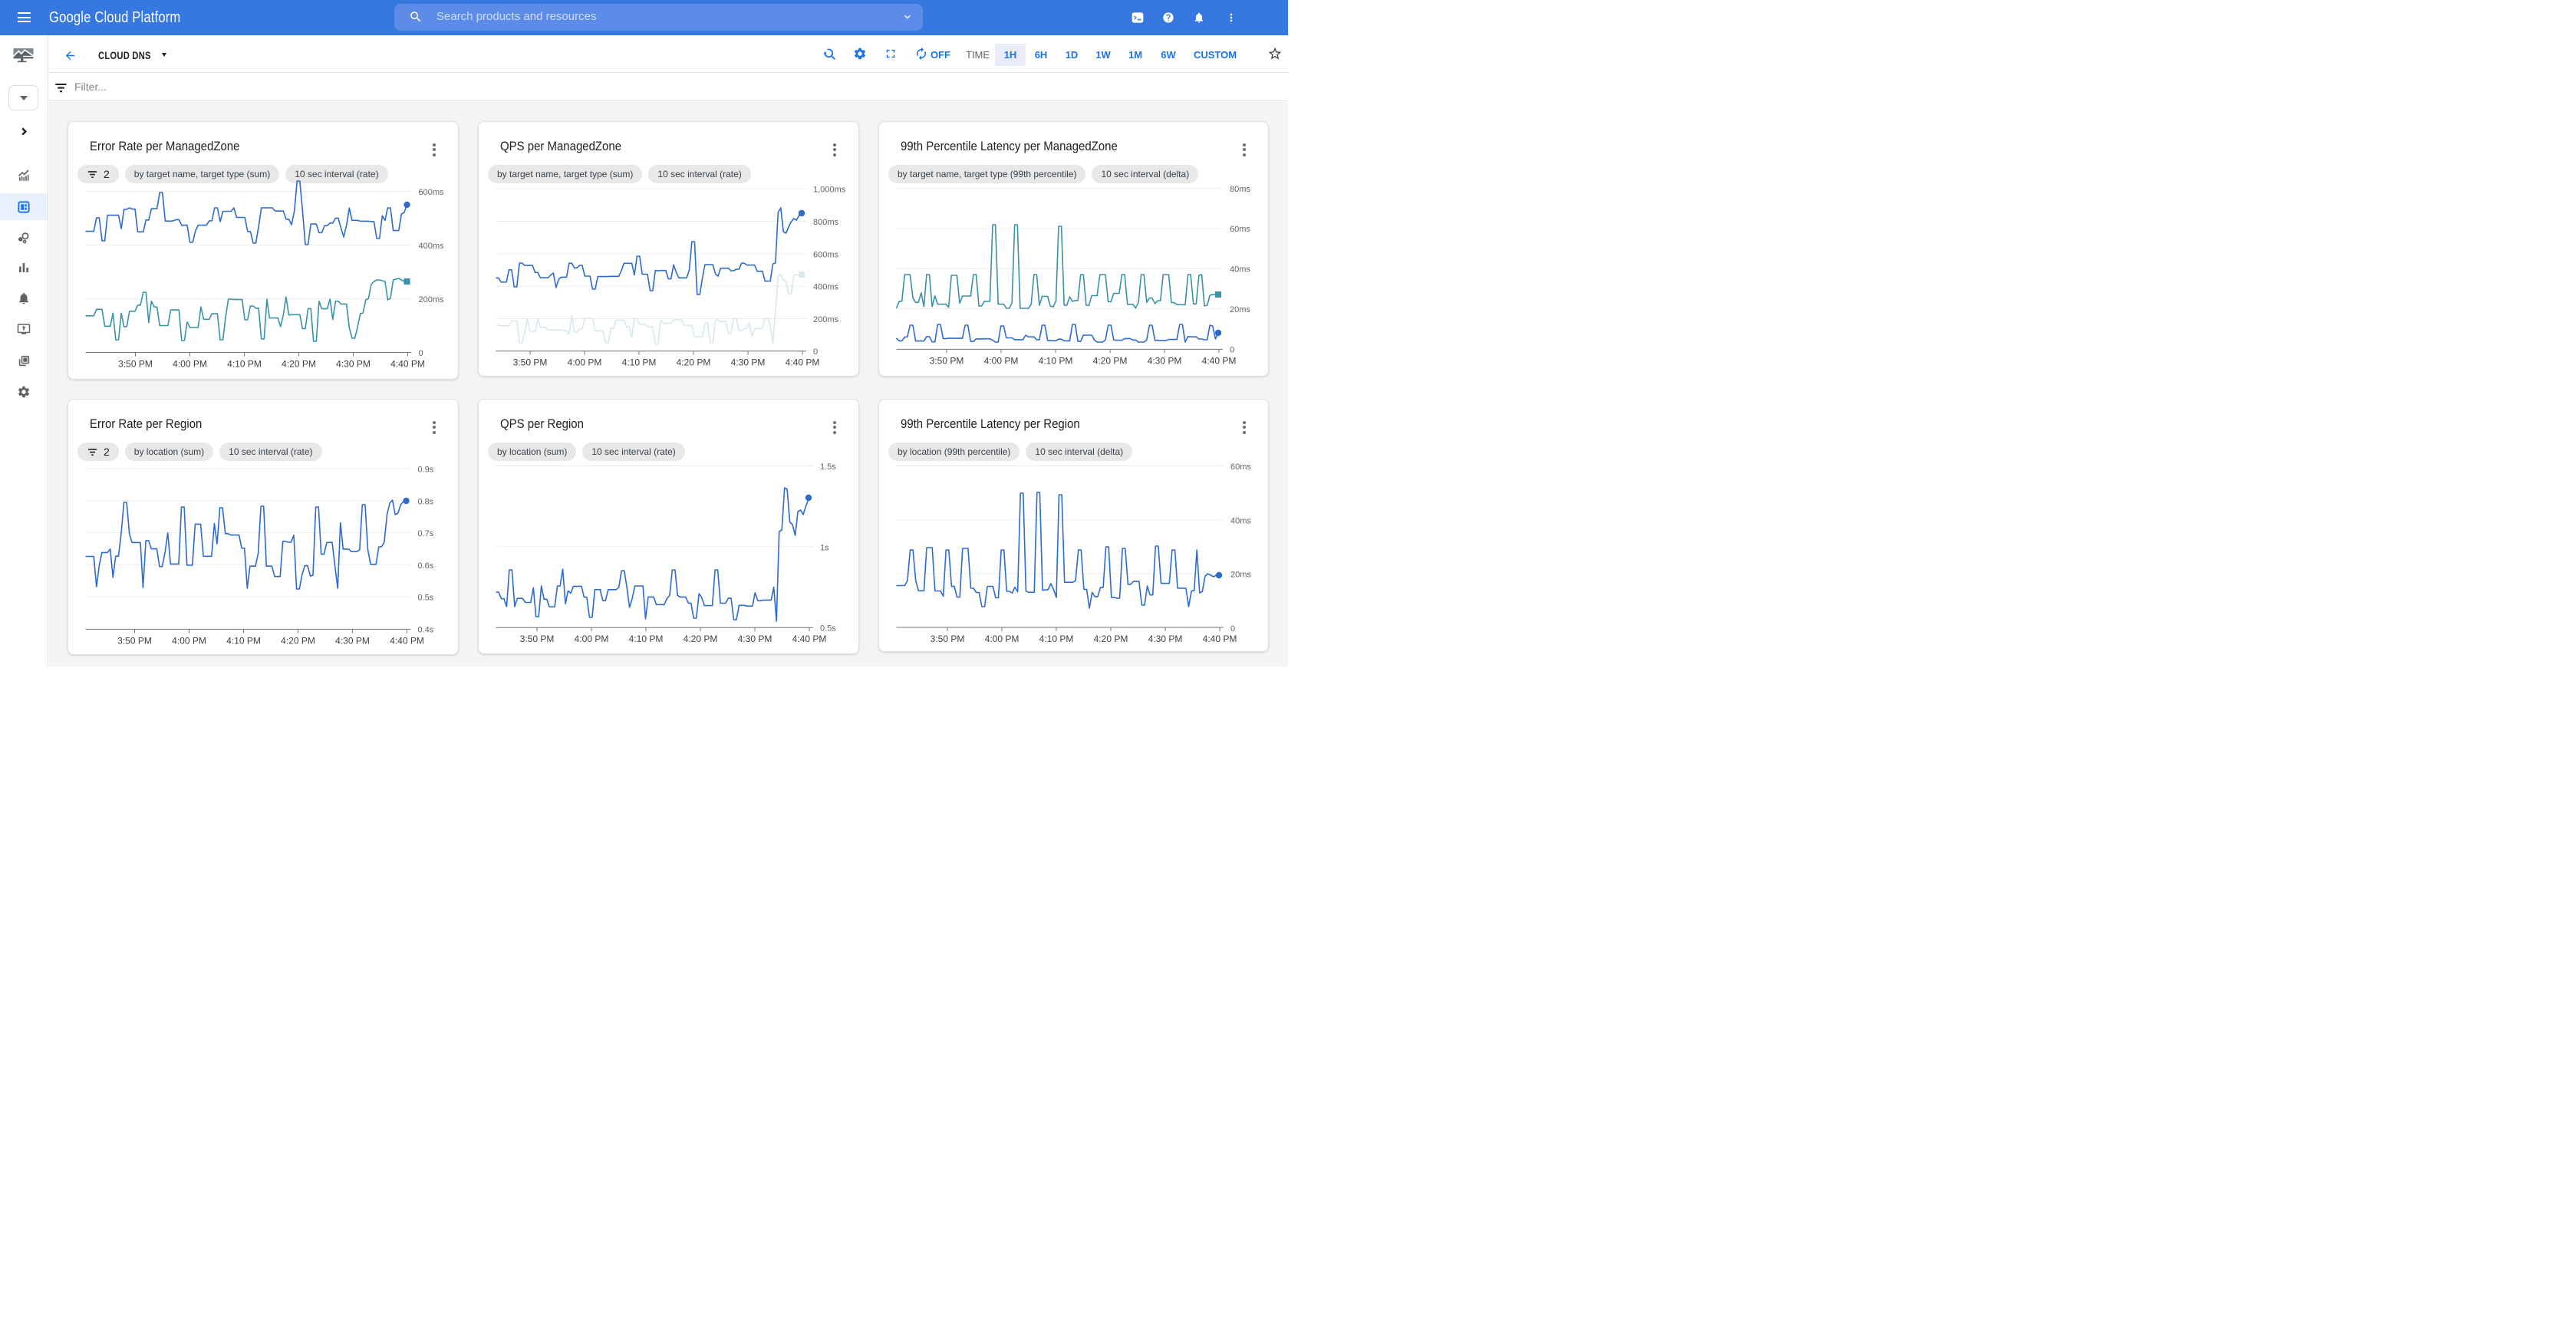 Image resolution: width=2576 pixels, height=1333 pixels. What do you see at coordinates (828, 467) in the screenshot?
I see `svg-text: 1.5s` at bounding box center [828, 467].